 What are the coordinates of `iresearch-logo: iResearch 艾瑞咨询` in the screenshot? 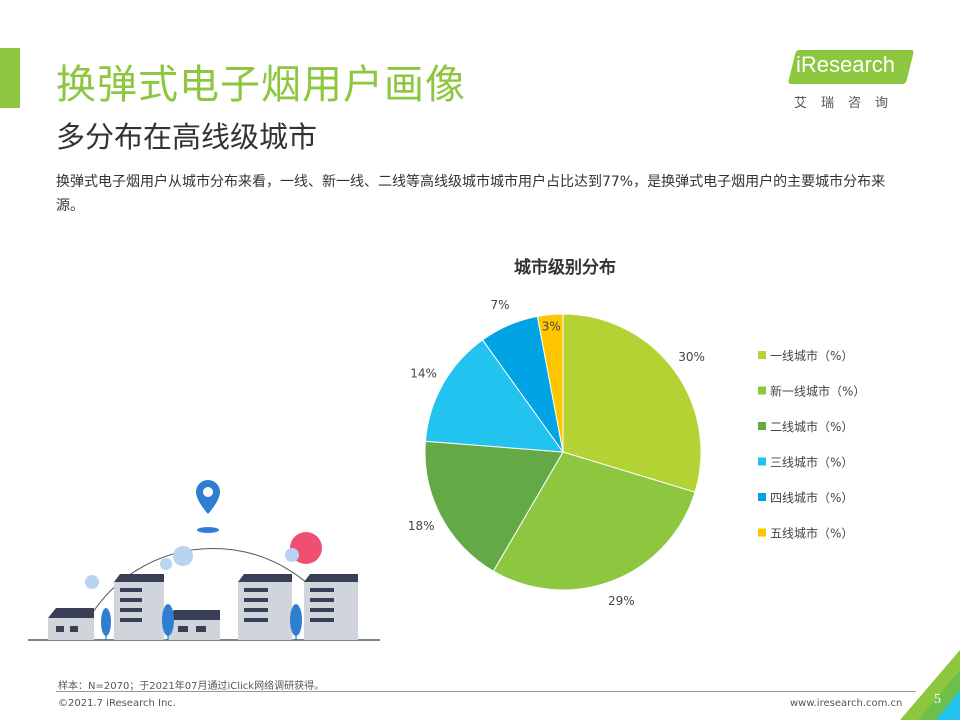 It's located at (850, 79).